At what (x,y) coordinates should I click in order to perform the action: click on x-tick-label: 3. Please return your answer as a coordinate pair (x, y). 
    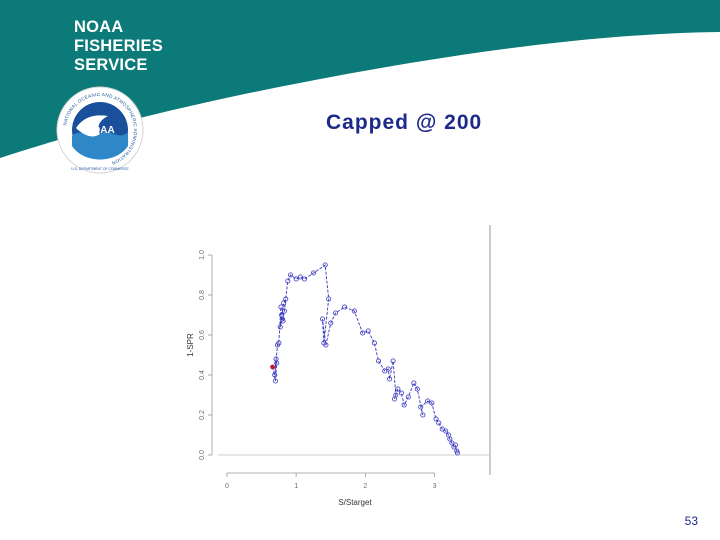
    Looking at the image, I should click on (435, 486).